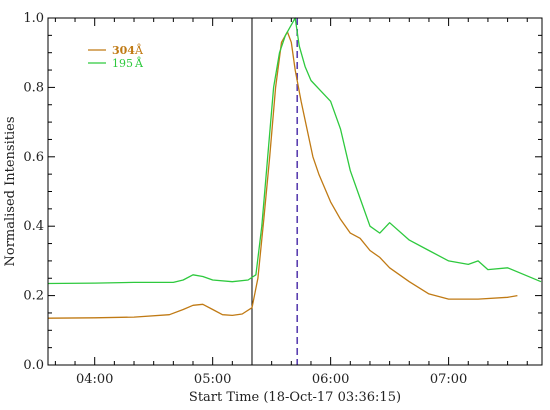 This screenshot has height=410, width=550. I want to click on y-tick-label: 0.8, so click(33, 87).